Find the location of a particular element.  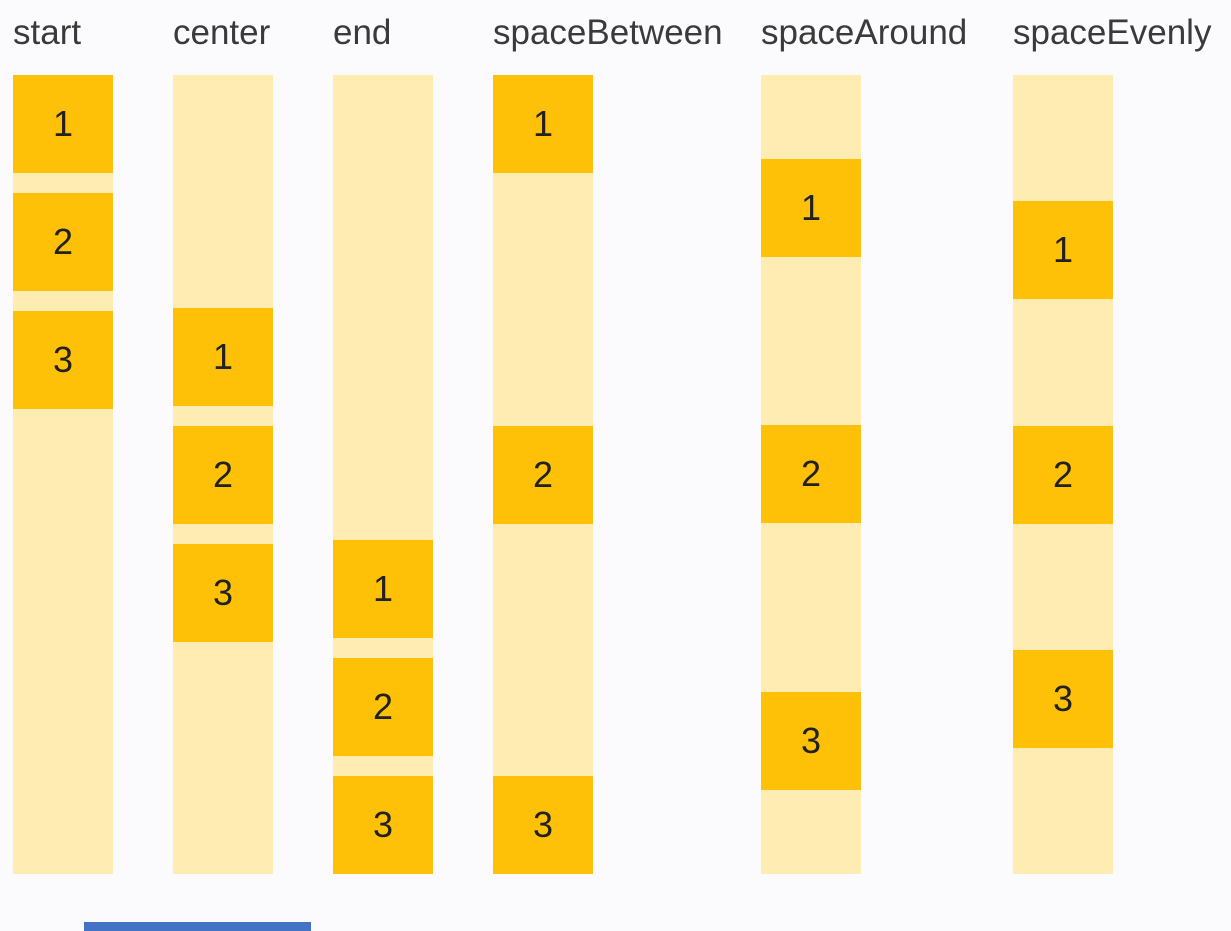

alignment-track-space-around: 1 2 3 is located at coordinates (811, 474).